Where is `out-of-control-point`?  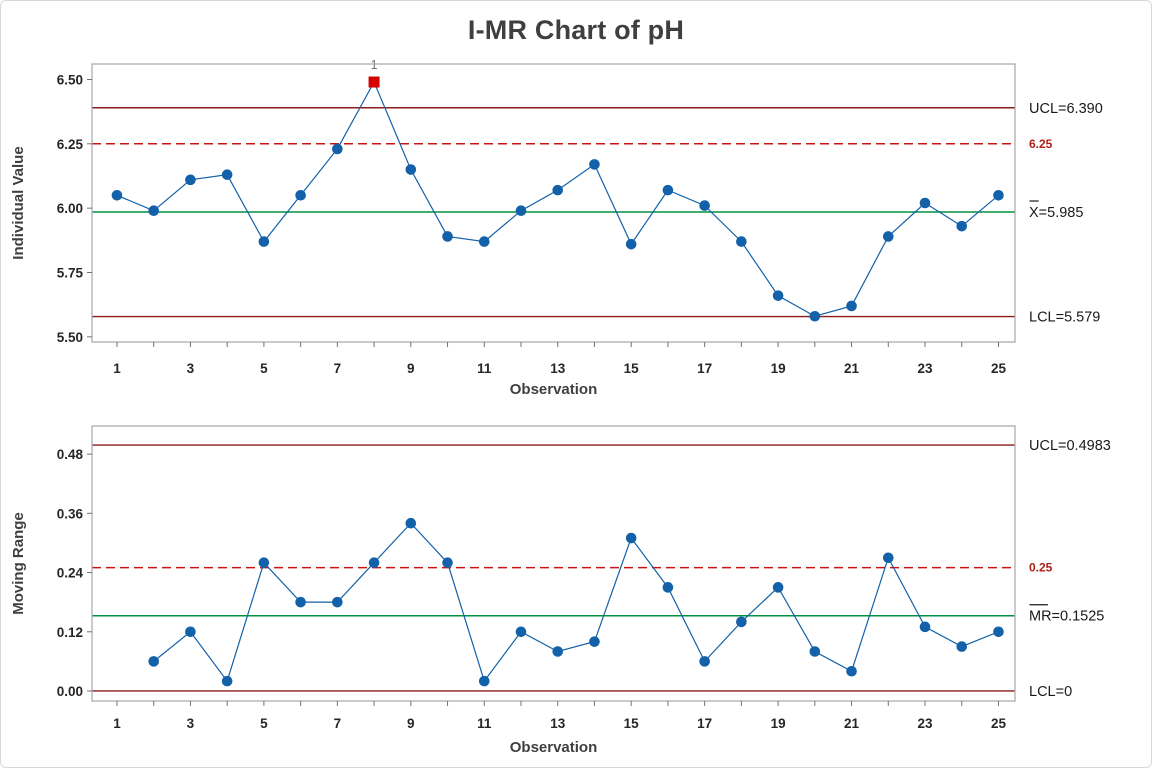 out-of-control-point is located at coordinates (374, 82).